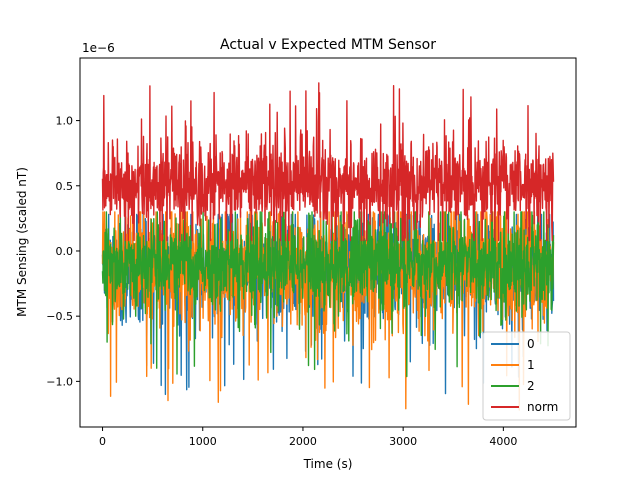  I want to click on y-axis-label: MTM Sensing (scaled nT), so click(22, 242).